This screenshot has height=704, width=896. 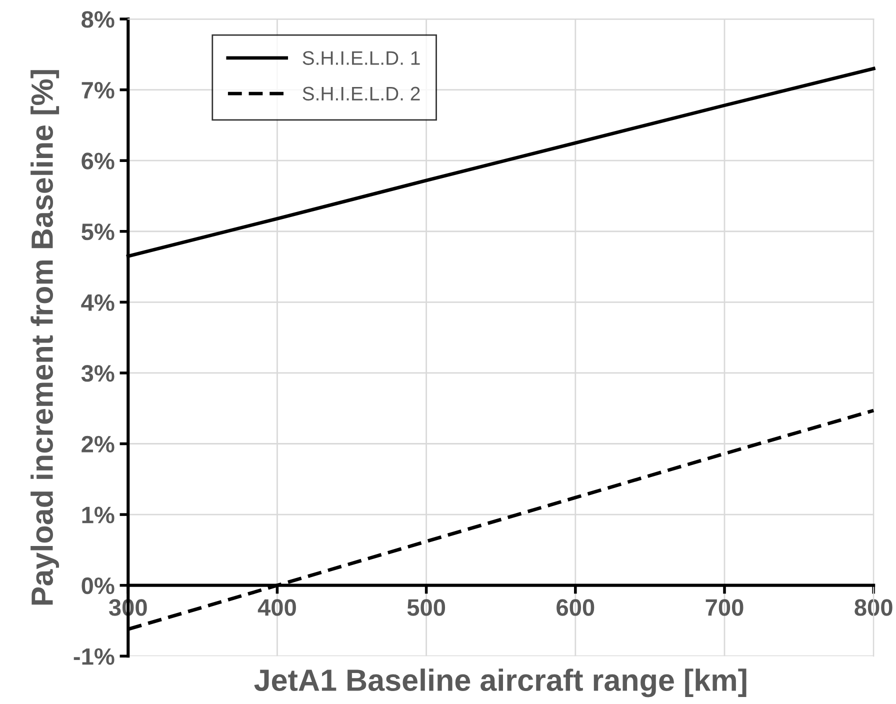 I want to click on y-tick-label: 1%, so click(x=98, y=515).